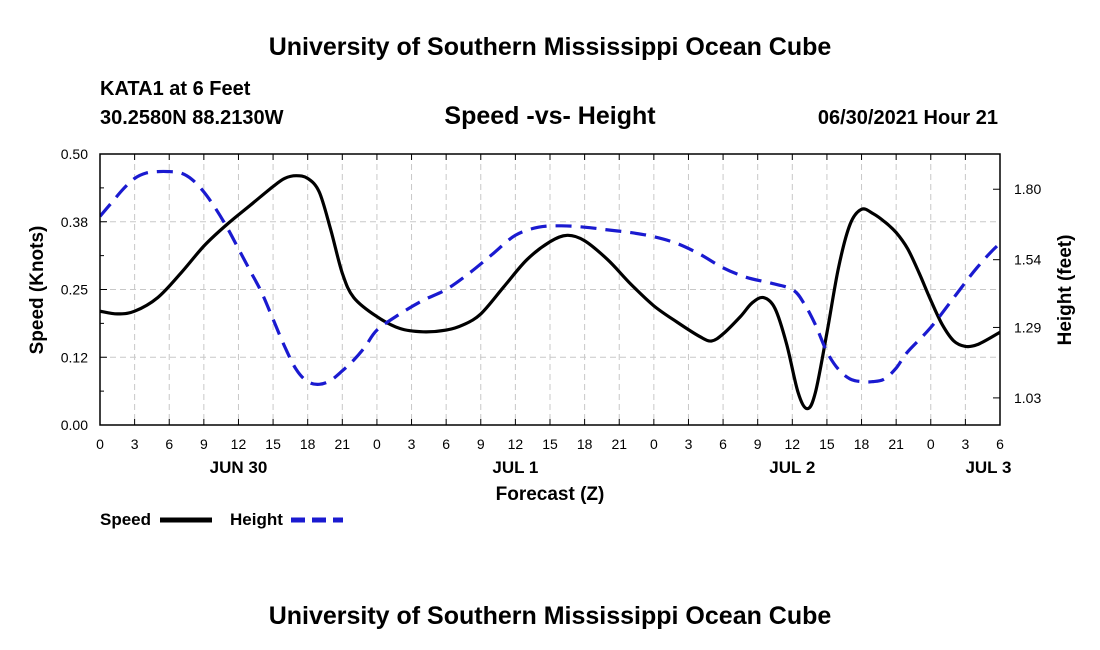 This screenshot has height=650, width=1100. I want to click on legend-height-label: Height, so click(256, 519).